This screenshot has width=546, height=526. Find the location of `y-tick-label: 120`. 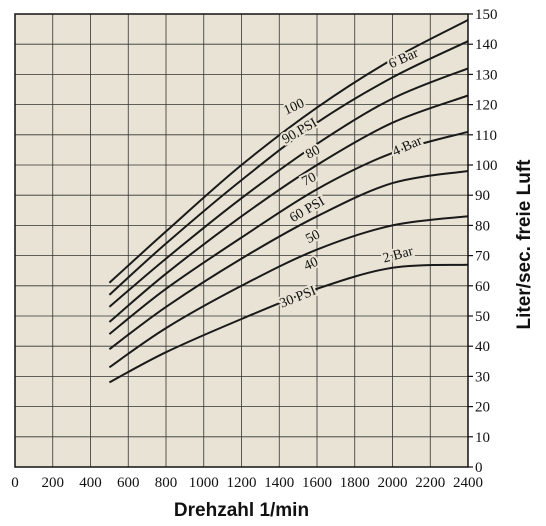

y-tick-label: 120 is located at coordinates (486, 106).